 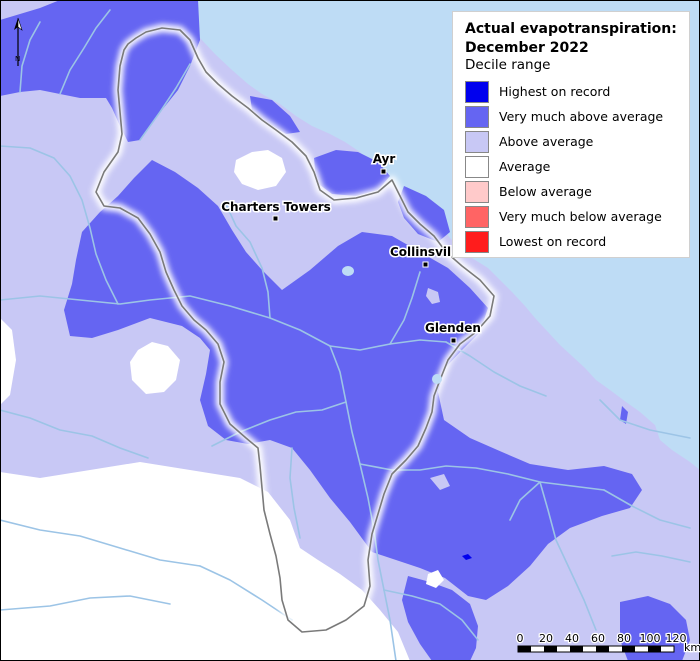 What do you see at coordinates (555, 91) in the screenshot?
I see `legend-item-label: Highest on record` at bounding box center [555, 91].